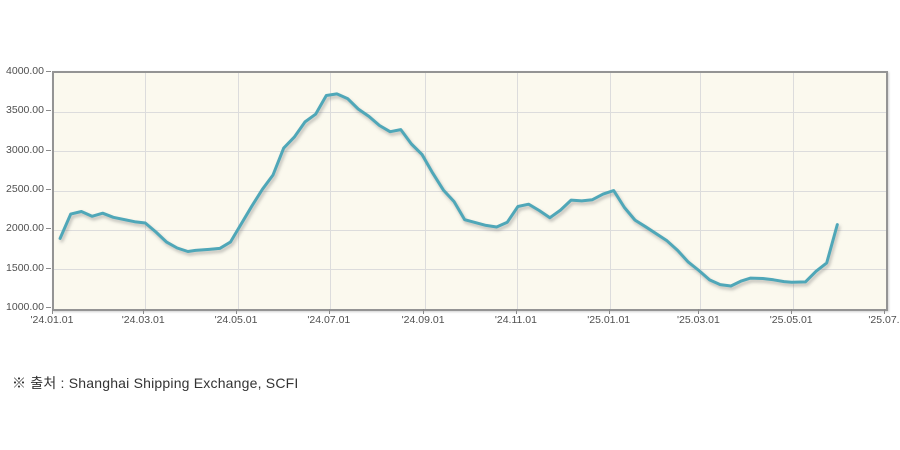  What do you see at coordinates (698, 320) in the screenshot?
I see `x-tick-label: '25.03.01` at bounding box center [698, 320].